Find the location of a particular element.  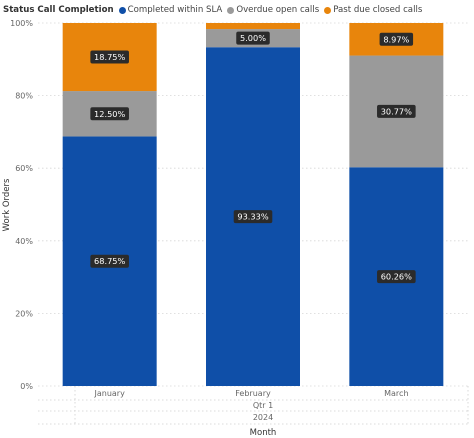

y-tick-label: 0% is located at coordinates (26, 386).